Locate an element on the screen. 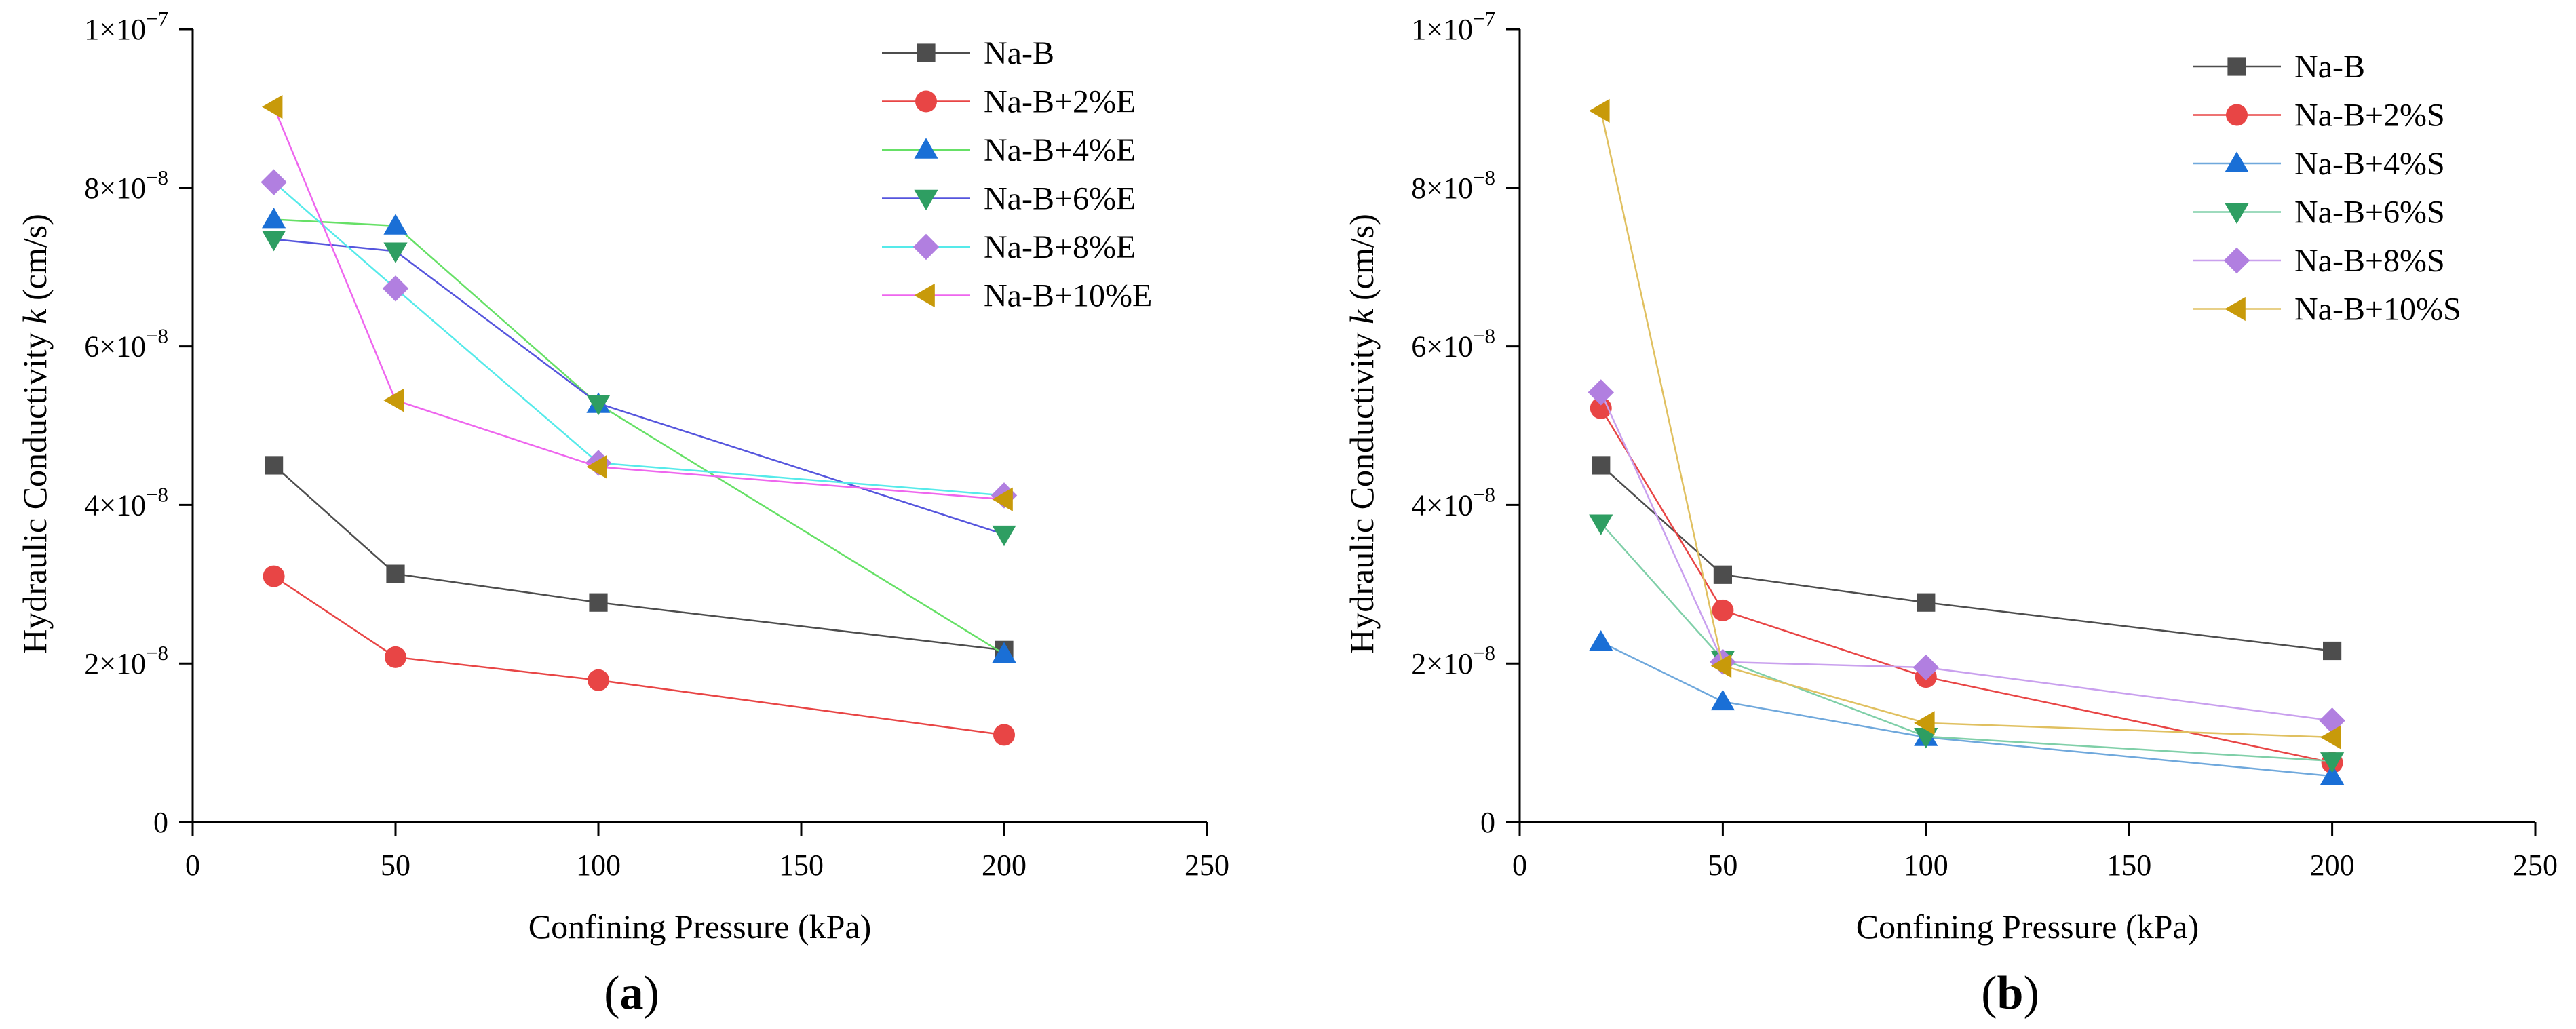 This screenshot has height=1029, width=2576. legend-entry: Na-B+8%S is located at coordinates (2319, 261).